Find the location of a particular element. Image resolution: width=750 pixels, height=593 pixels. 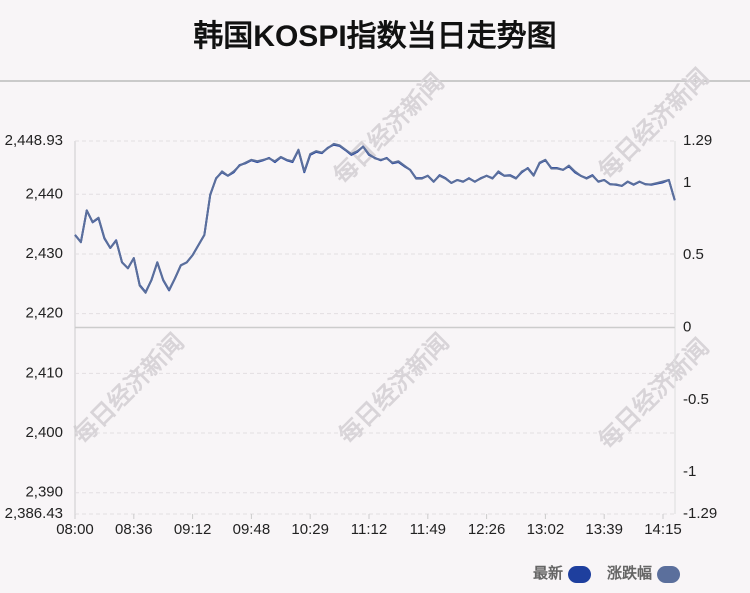

x-tick-label: 13:39 is located at coordinates (604, 529).